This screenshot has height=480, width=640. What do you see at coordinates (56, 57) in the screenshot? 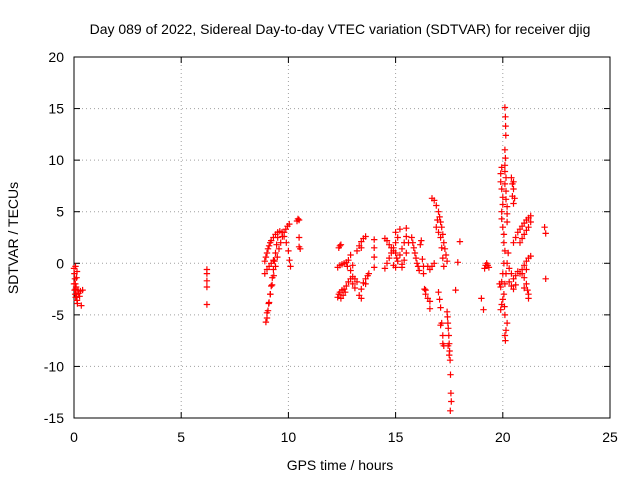
I see `y-tick-label: 20` at bounding box center [56, 57].